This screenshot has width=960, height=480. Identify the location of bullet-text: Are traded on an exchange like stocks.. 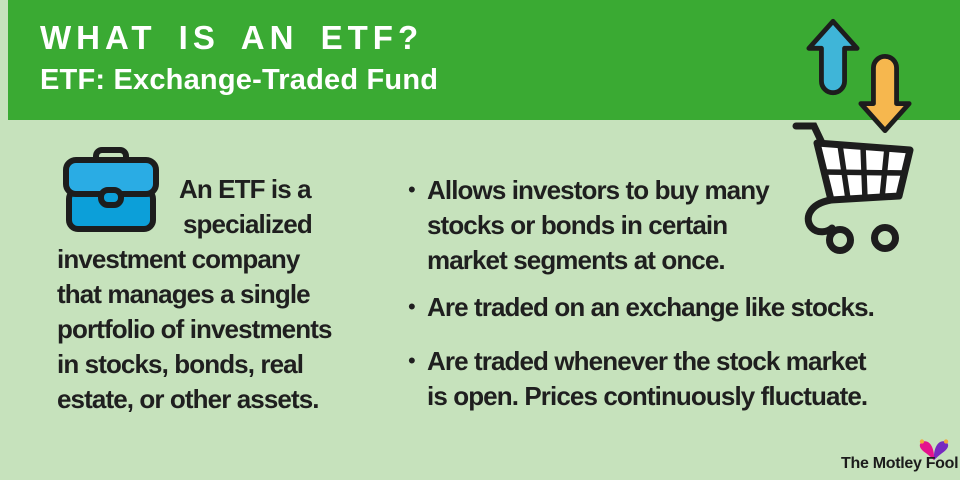
(651, 307).